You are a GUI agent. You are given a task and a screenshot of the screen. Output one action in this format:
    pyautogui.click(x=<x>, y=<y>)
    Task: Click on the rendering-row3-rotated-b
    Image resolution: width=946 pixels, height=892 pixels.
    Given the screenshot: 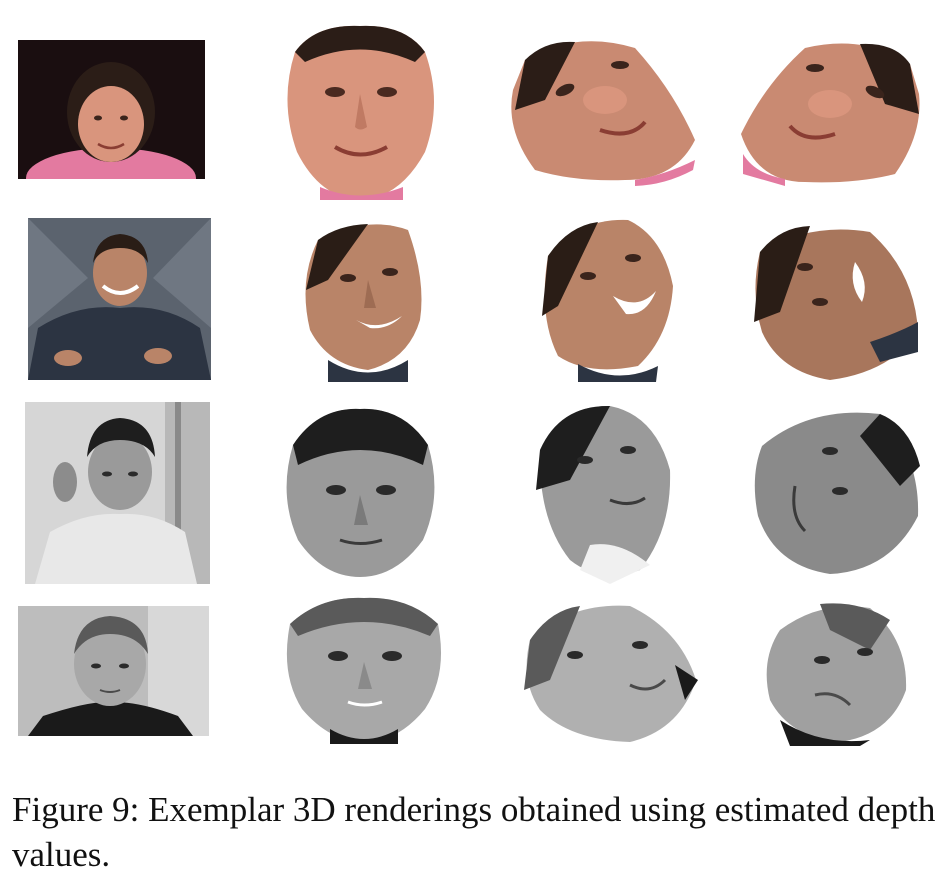 What is the action you would take?
    pyautogui.click(x=836, y=492)
    